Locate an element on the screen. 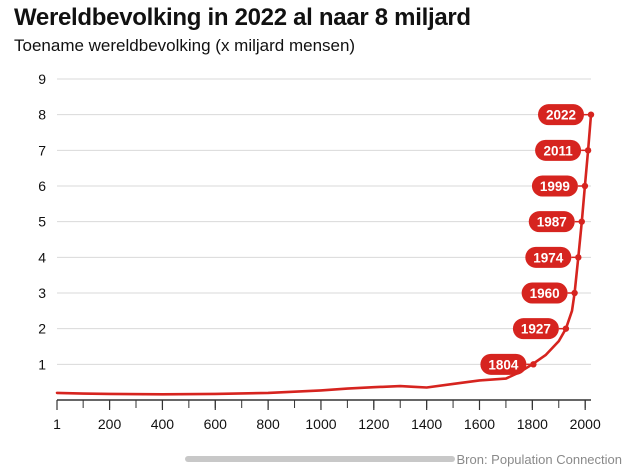  milestone-year-label: 2022 is located at coordinates (561, 115).